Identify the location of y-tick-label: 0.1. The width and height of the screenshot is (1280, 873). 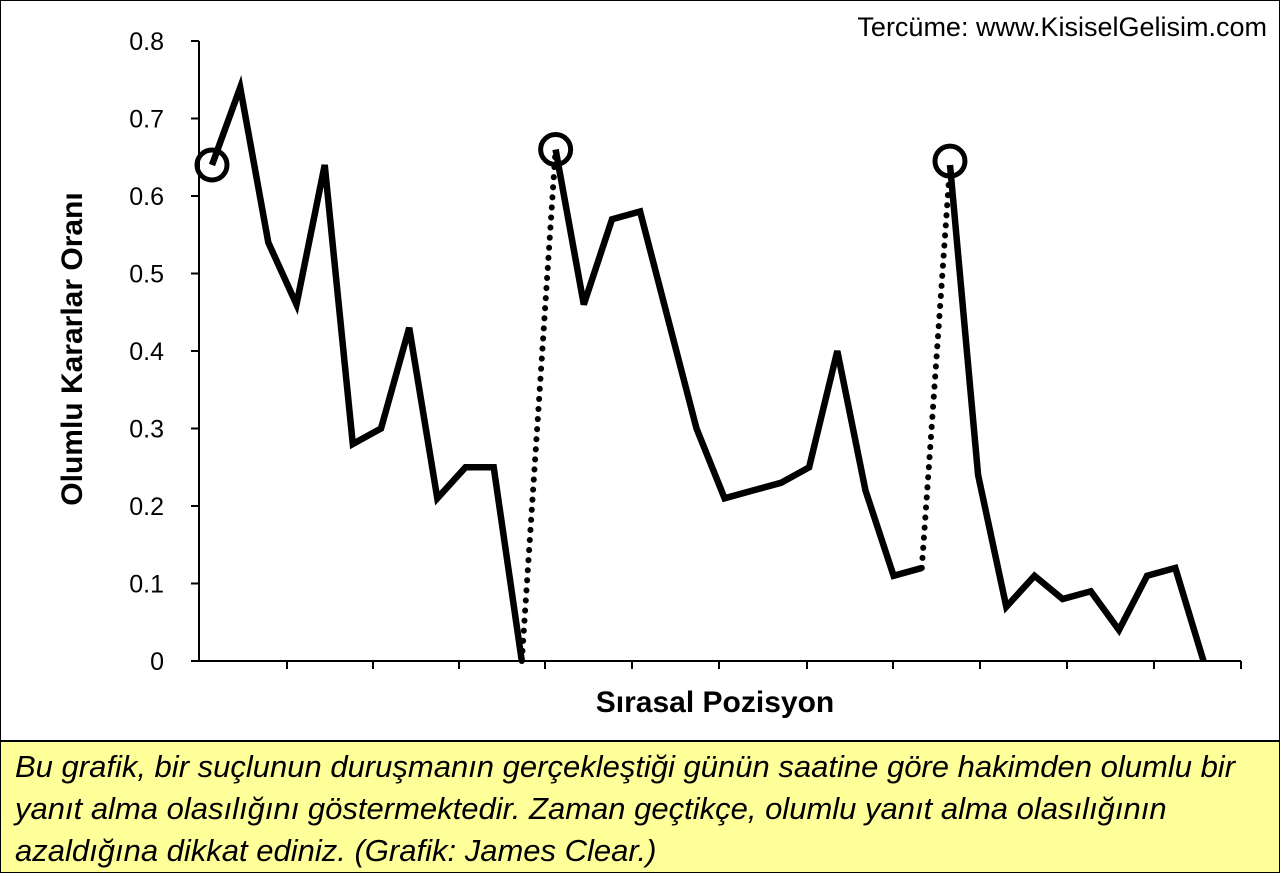
(146, 585).